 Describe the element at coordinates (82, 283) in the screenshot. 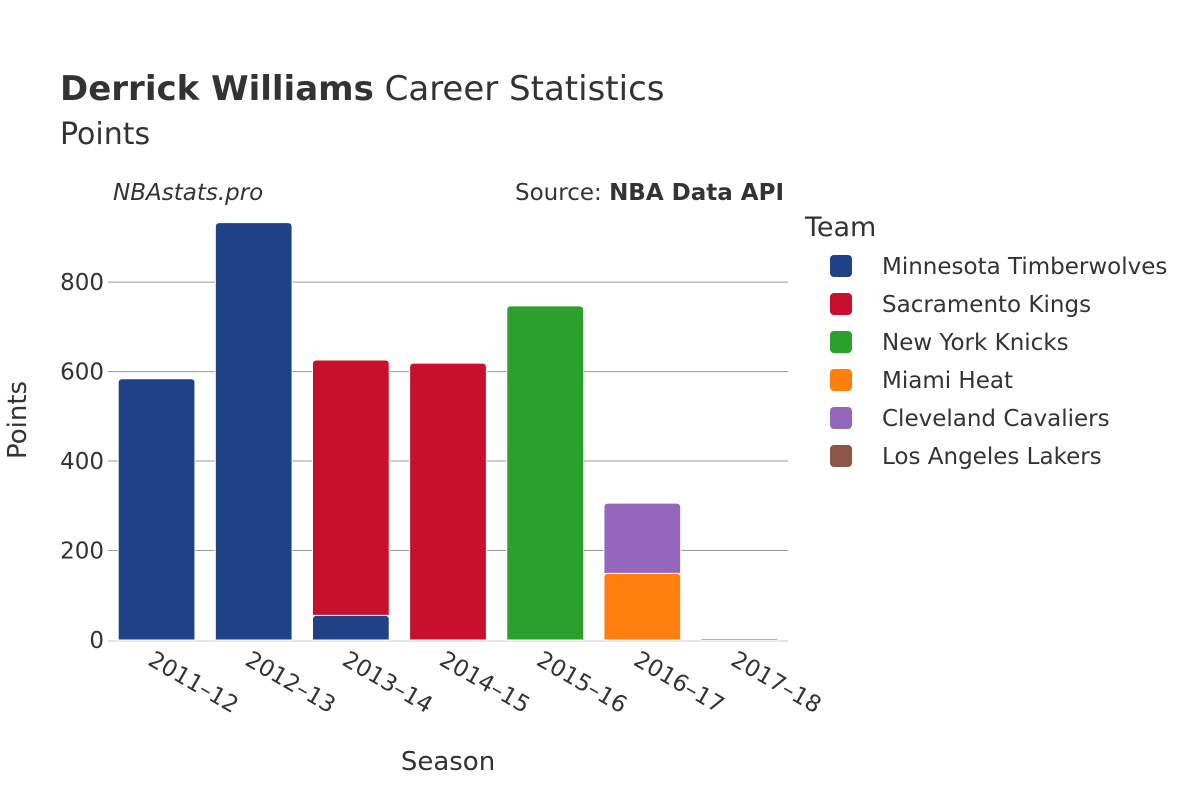

I see `y-tick-label: 800` at that location.